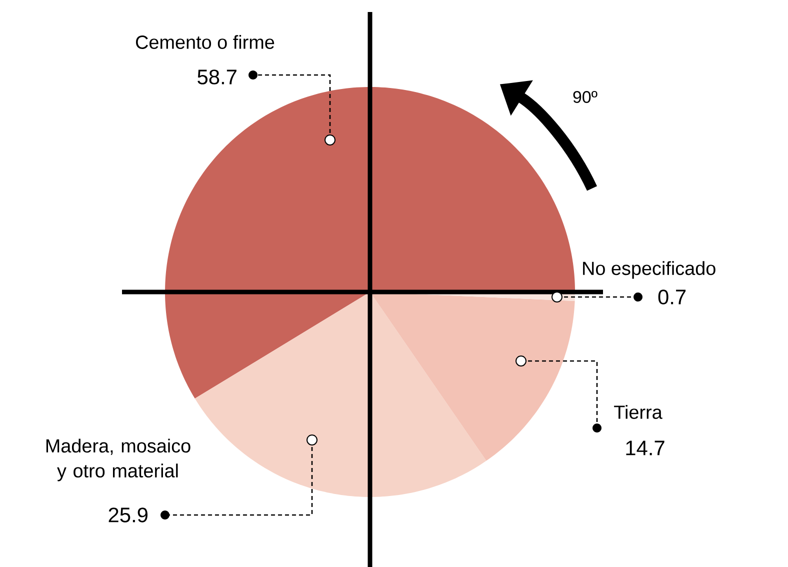  Describe the element at coordinates (128, 515) in the screenshot. I see `data-label: 25.9` at that location.